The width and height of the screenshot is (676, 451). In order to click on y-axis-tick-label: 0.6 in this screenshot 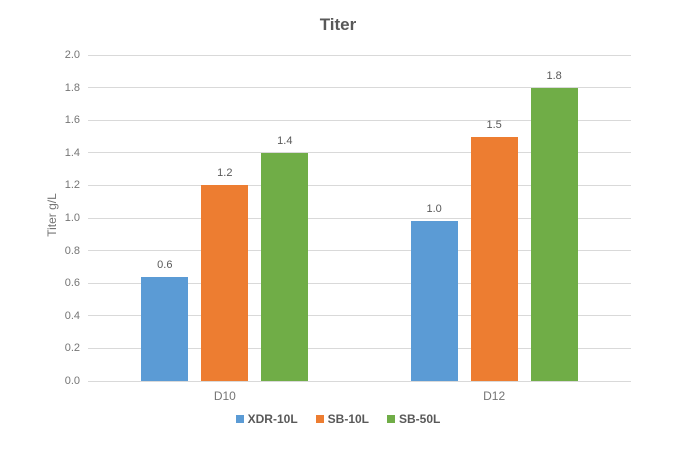, I will do `click(72, 283)`.